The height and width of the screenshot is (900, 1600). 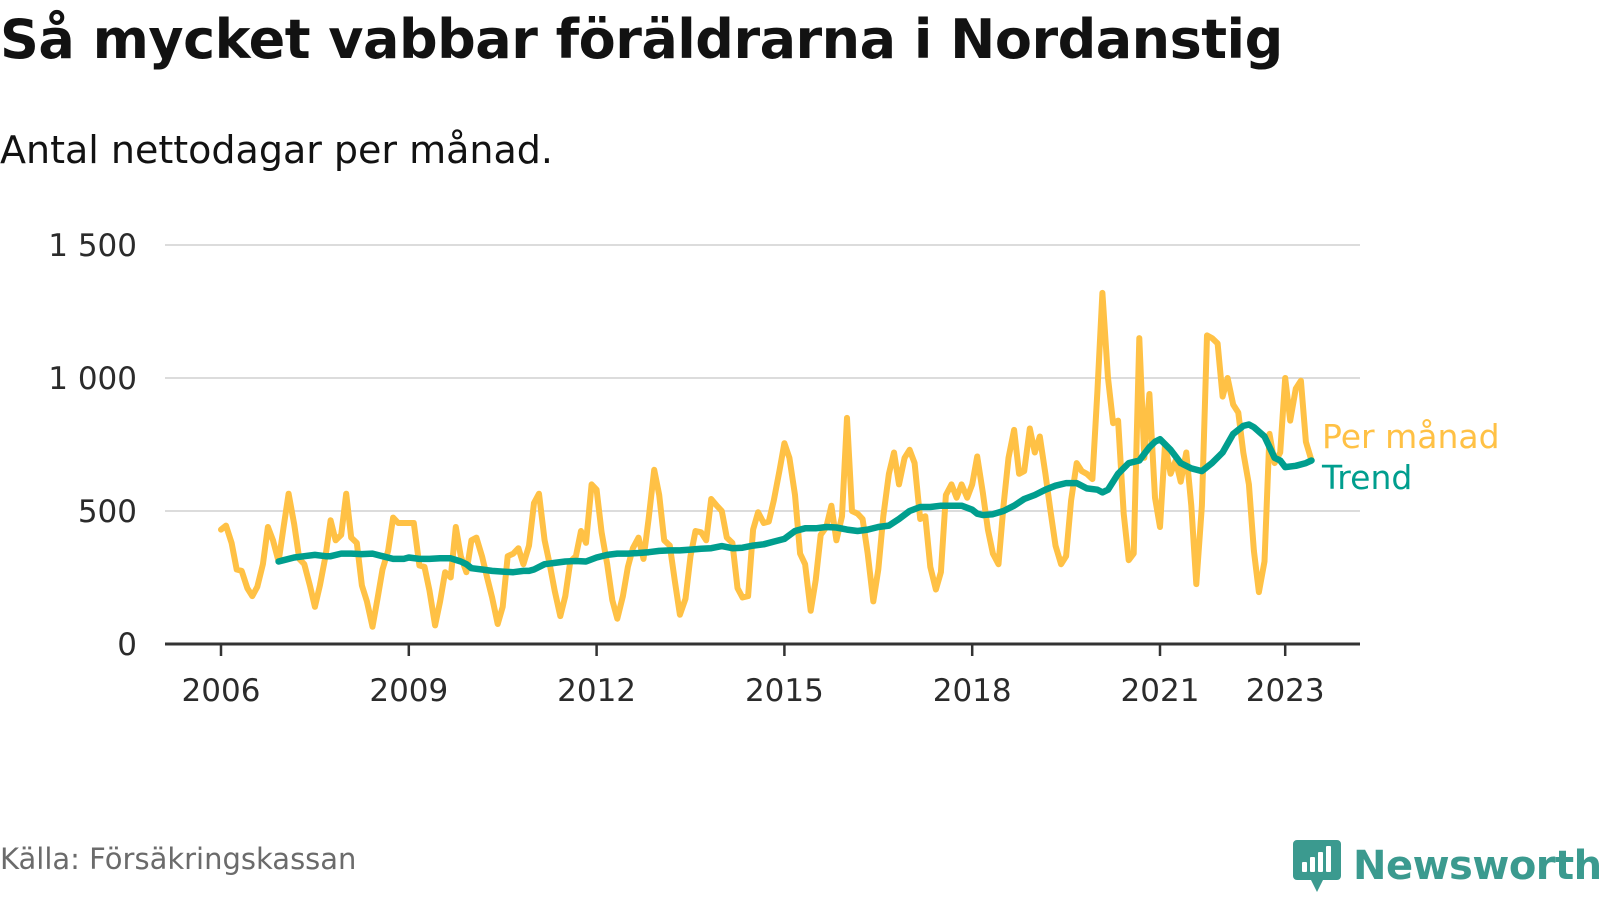 What do you see at coordinates (92, 379) in the screenshot?
I see `y-tick-label: 1 000` at bounding box center [92, 379].